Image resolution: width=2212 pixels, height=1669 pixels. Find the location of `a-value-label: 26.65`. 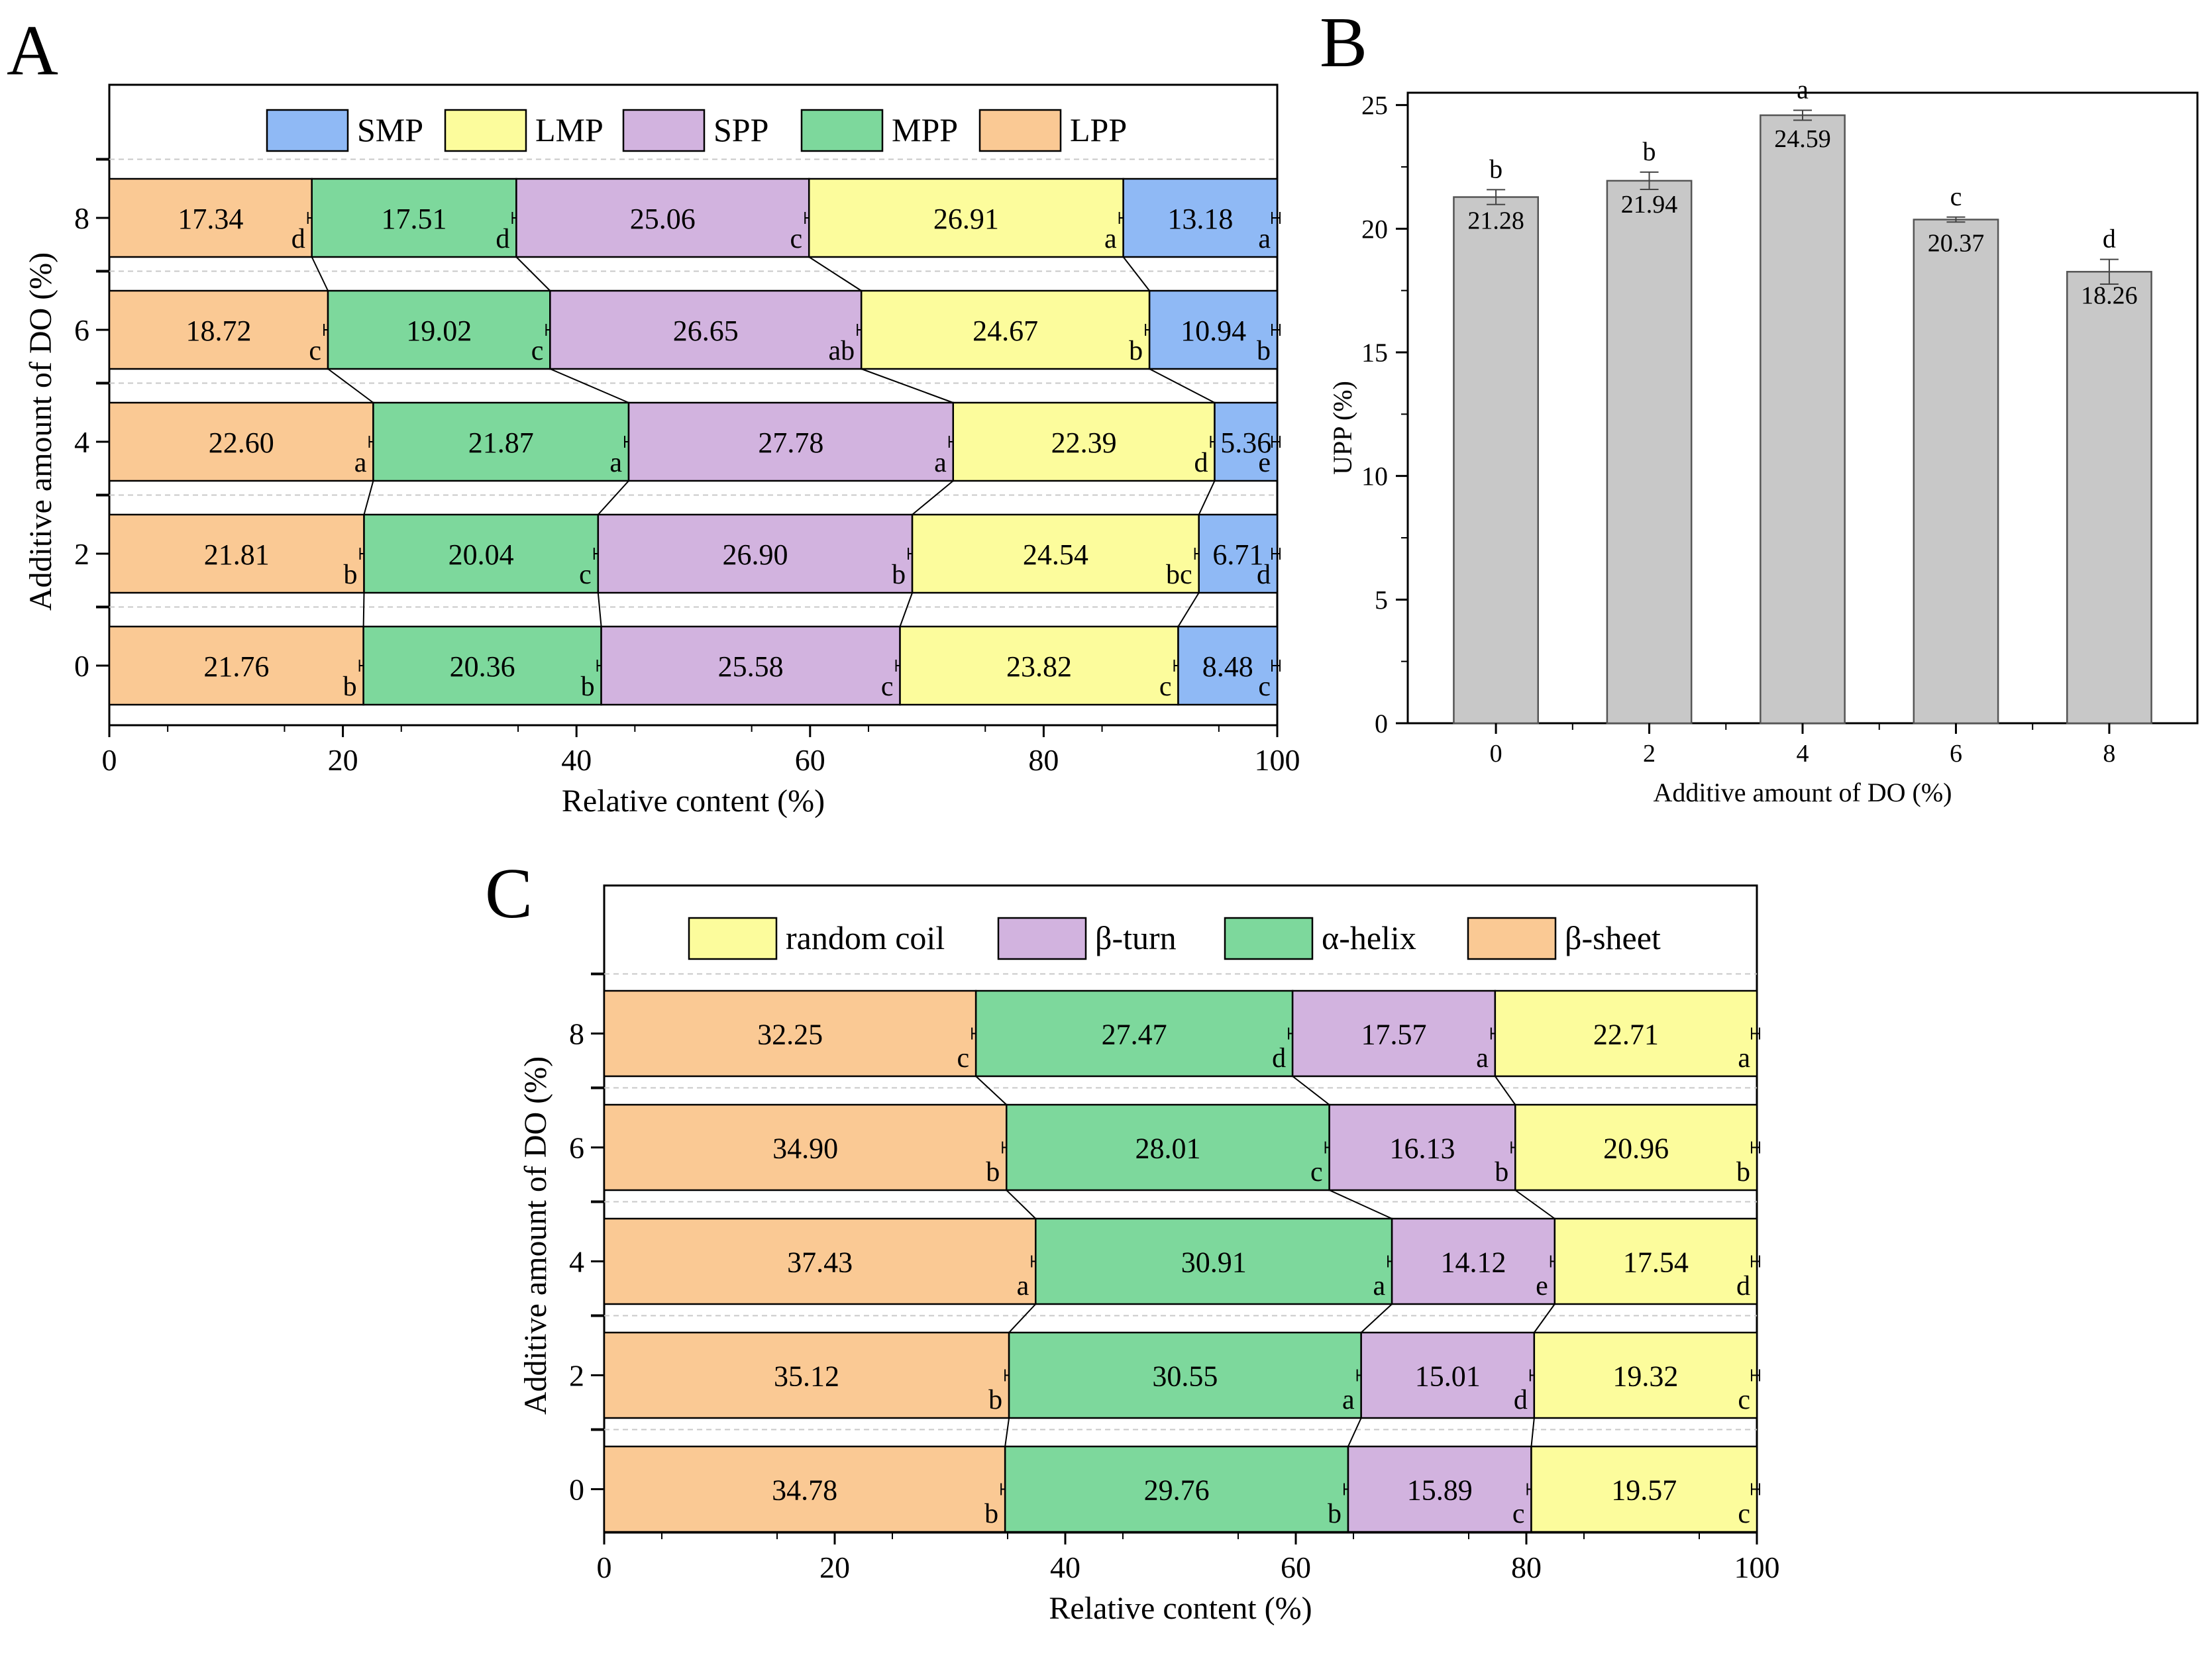

a-value-label: 26.65 is located at coordinates (706, 331).